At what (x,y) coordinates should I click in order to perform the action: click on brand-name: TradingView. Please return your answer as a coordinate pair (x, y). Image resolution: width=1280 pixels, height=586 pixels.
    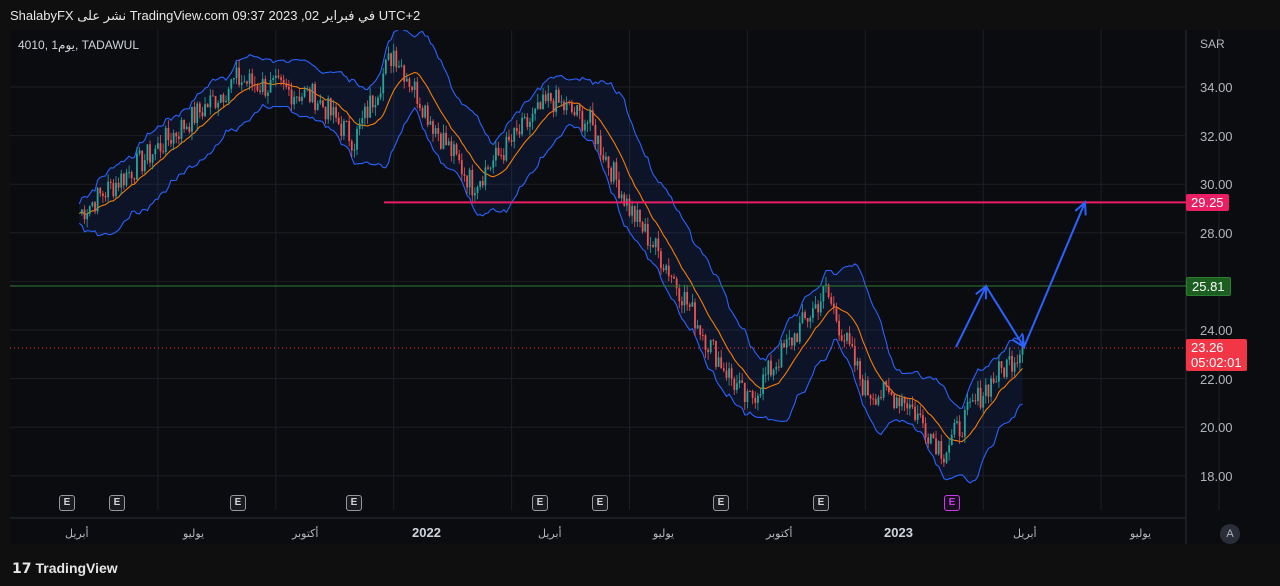
    Looking at the image, I should click on (76, 568).